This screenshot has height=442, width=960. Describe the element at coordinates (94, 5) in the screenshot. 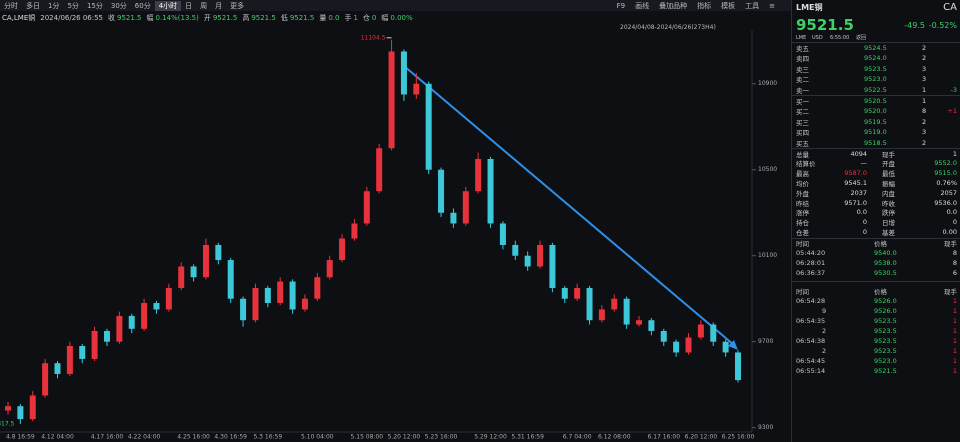

I see `tab: 15分` at that location.